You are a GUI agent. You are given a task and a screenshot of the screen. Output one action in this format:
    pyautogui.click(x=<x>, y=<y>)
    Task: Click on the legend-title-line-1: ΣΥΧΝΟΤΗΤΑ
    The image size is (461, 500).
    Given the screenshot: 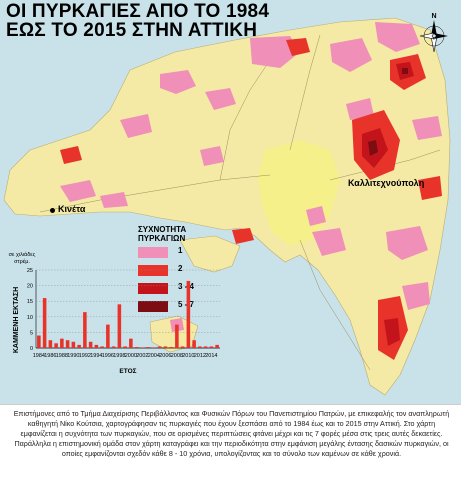 What is the action you would take?
    pyautogui.click(x=162, y=229)
    